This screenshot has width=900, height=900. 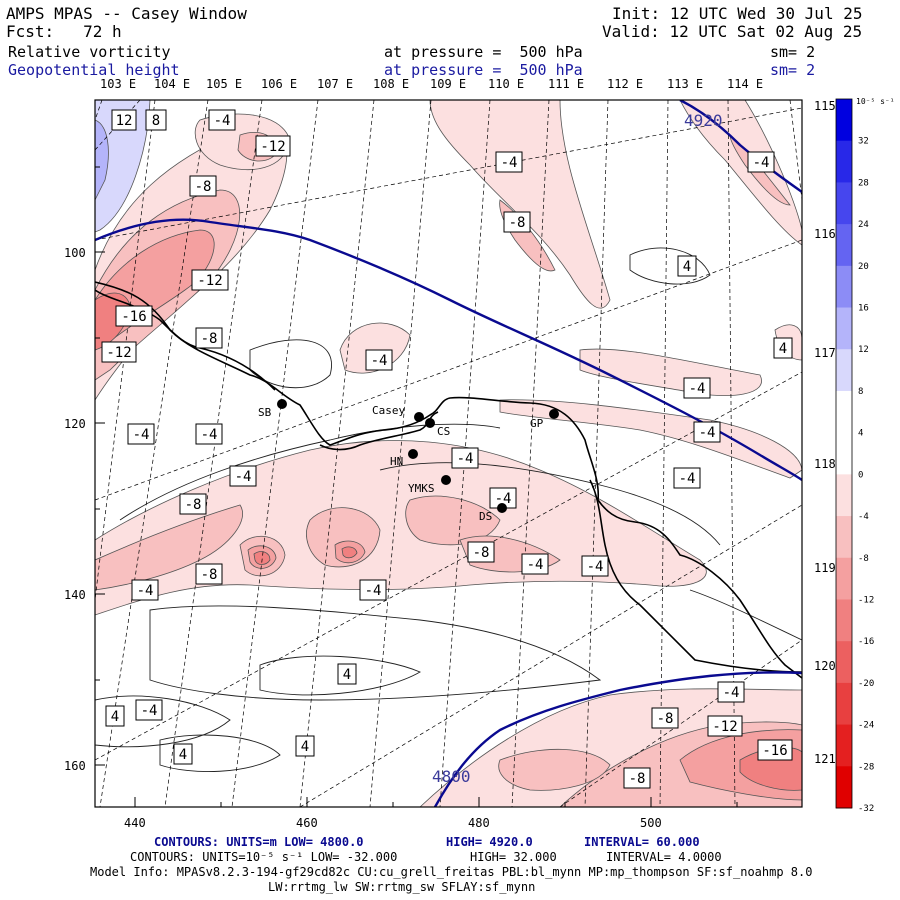 I want to click on station-gp: GP, so click(x=544, y=419).